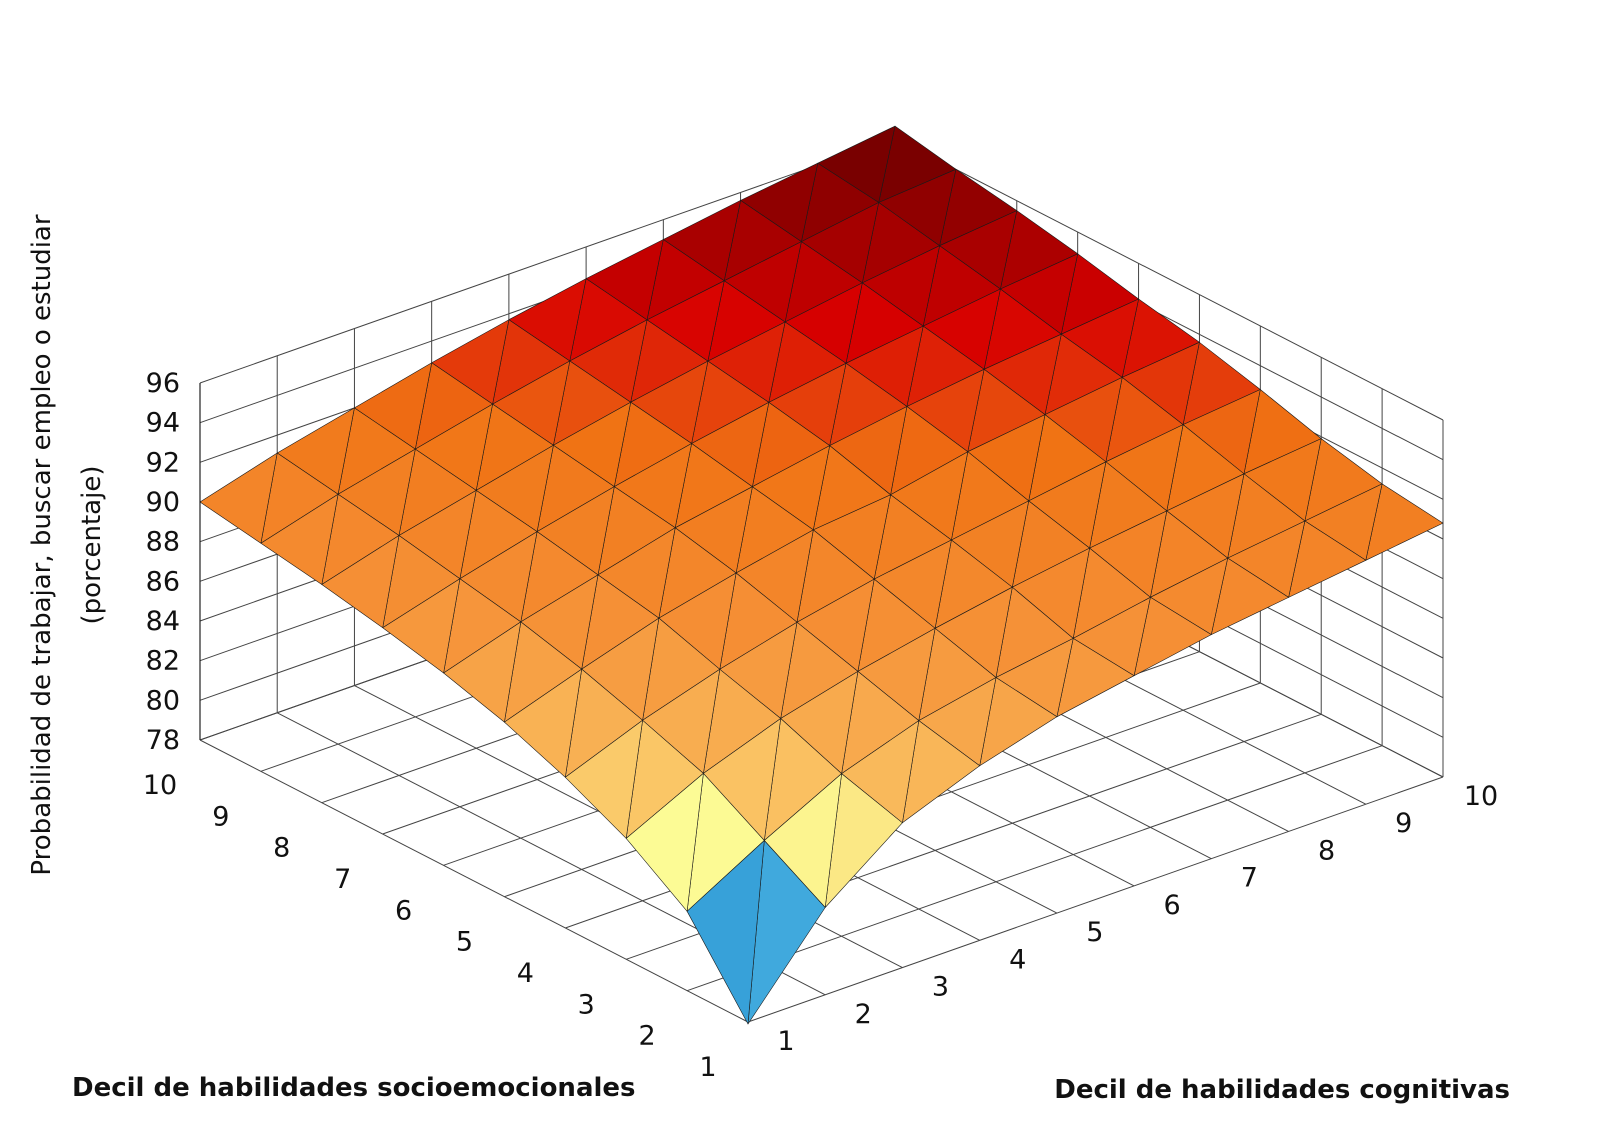  Describe the element at coordinates (163, 542) in the screenshot. I see `z-tick-label: 88` at that location.